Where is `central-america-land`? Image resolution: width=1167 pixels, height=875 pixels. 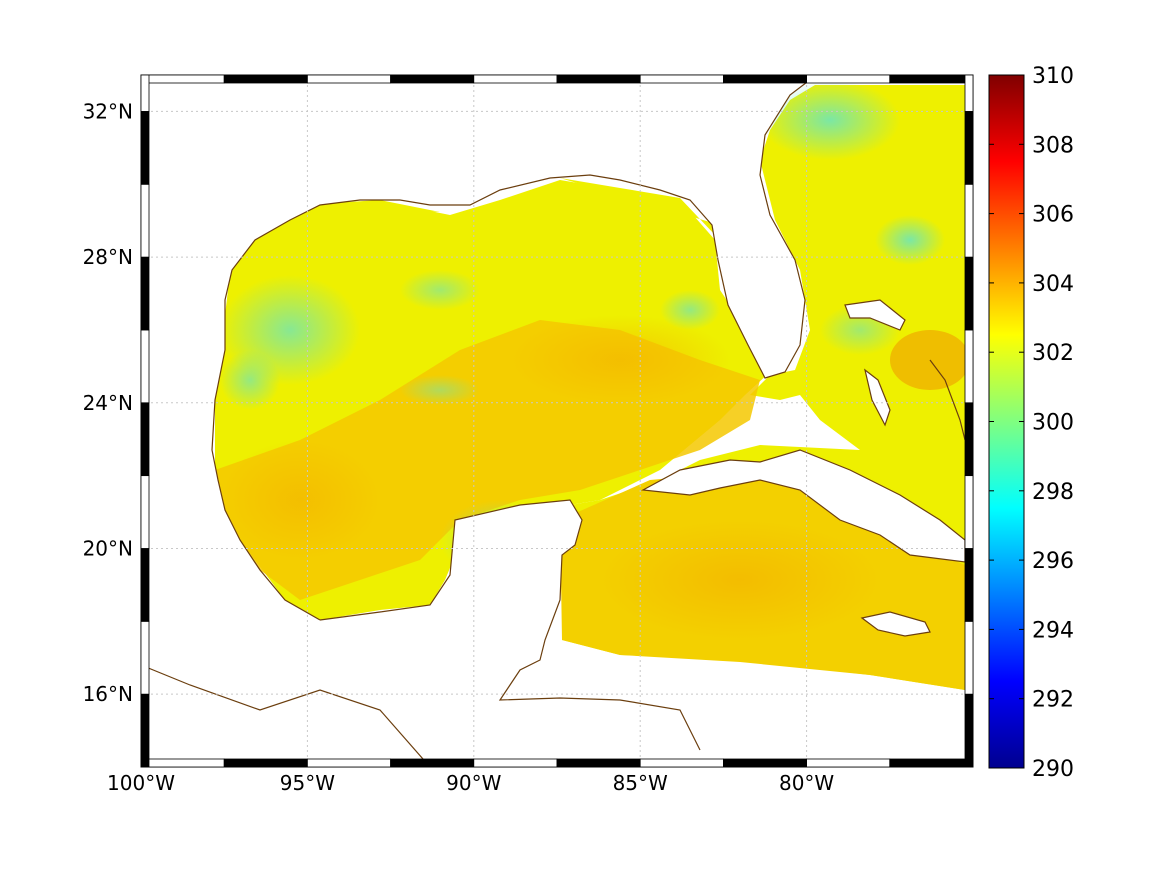
central-america-land is located at coordinates (285, 716).